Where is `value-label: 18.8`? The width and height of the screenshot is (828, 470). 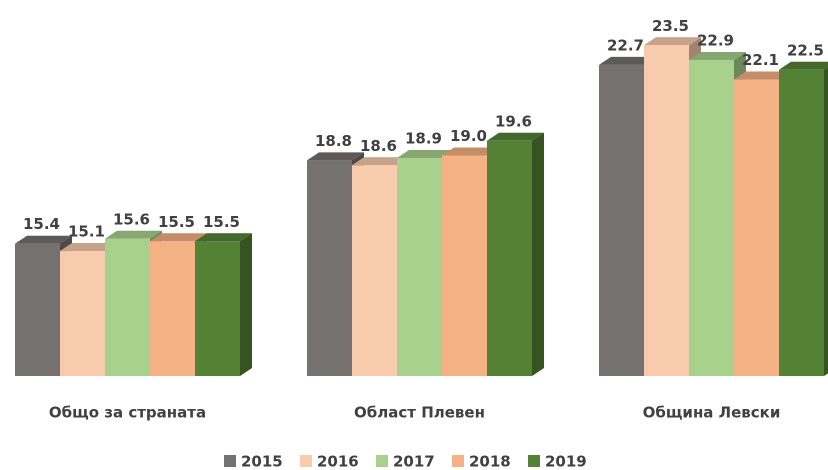 value-label: 18.8 is located at coordinates (333, 141).